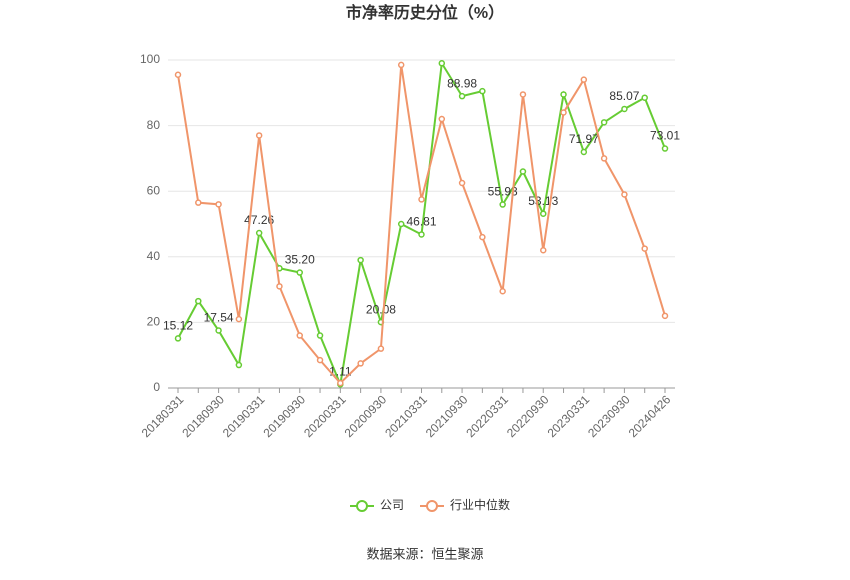 The width and height of the screenshot is (850, 580). What do you see at coordinates (480, 504) in the screenshot?
I see `legend-label: 行业中位数` at bounding box center [480, 504].